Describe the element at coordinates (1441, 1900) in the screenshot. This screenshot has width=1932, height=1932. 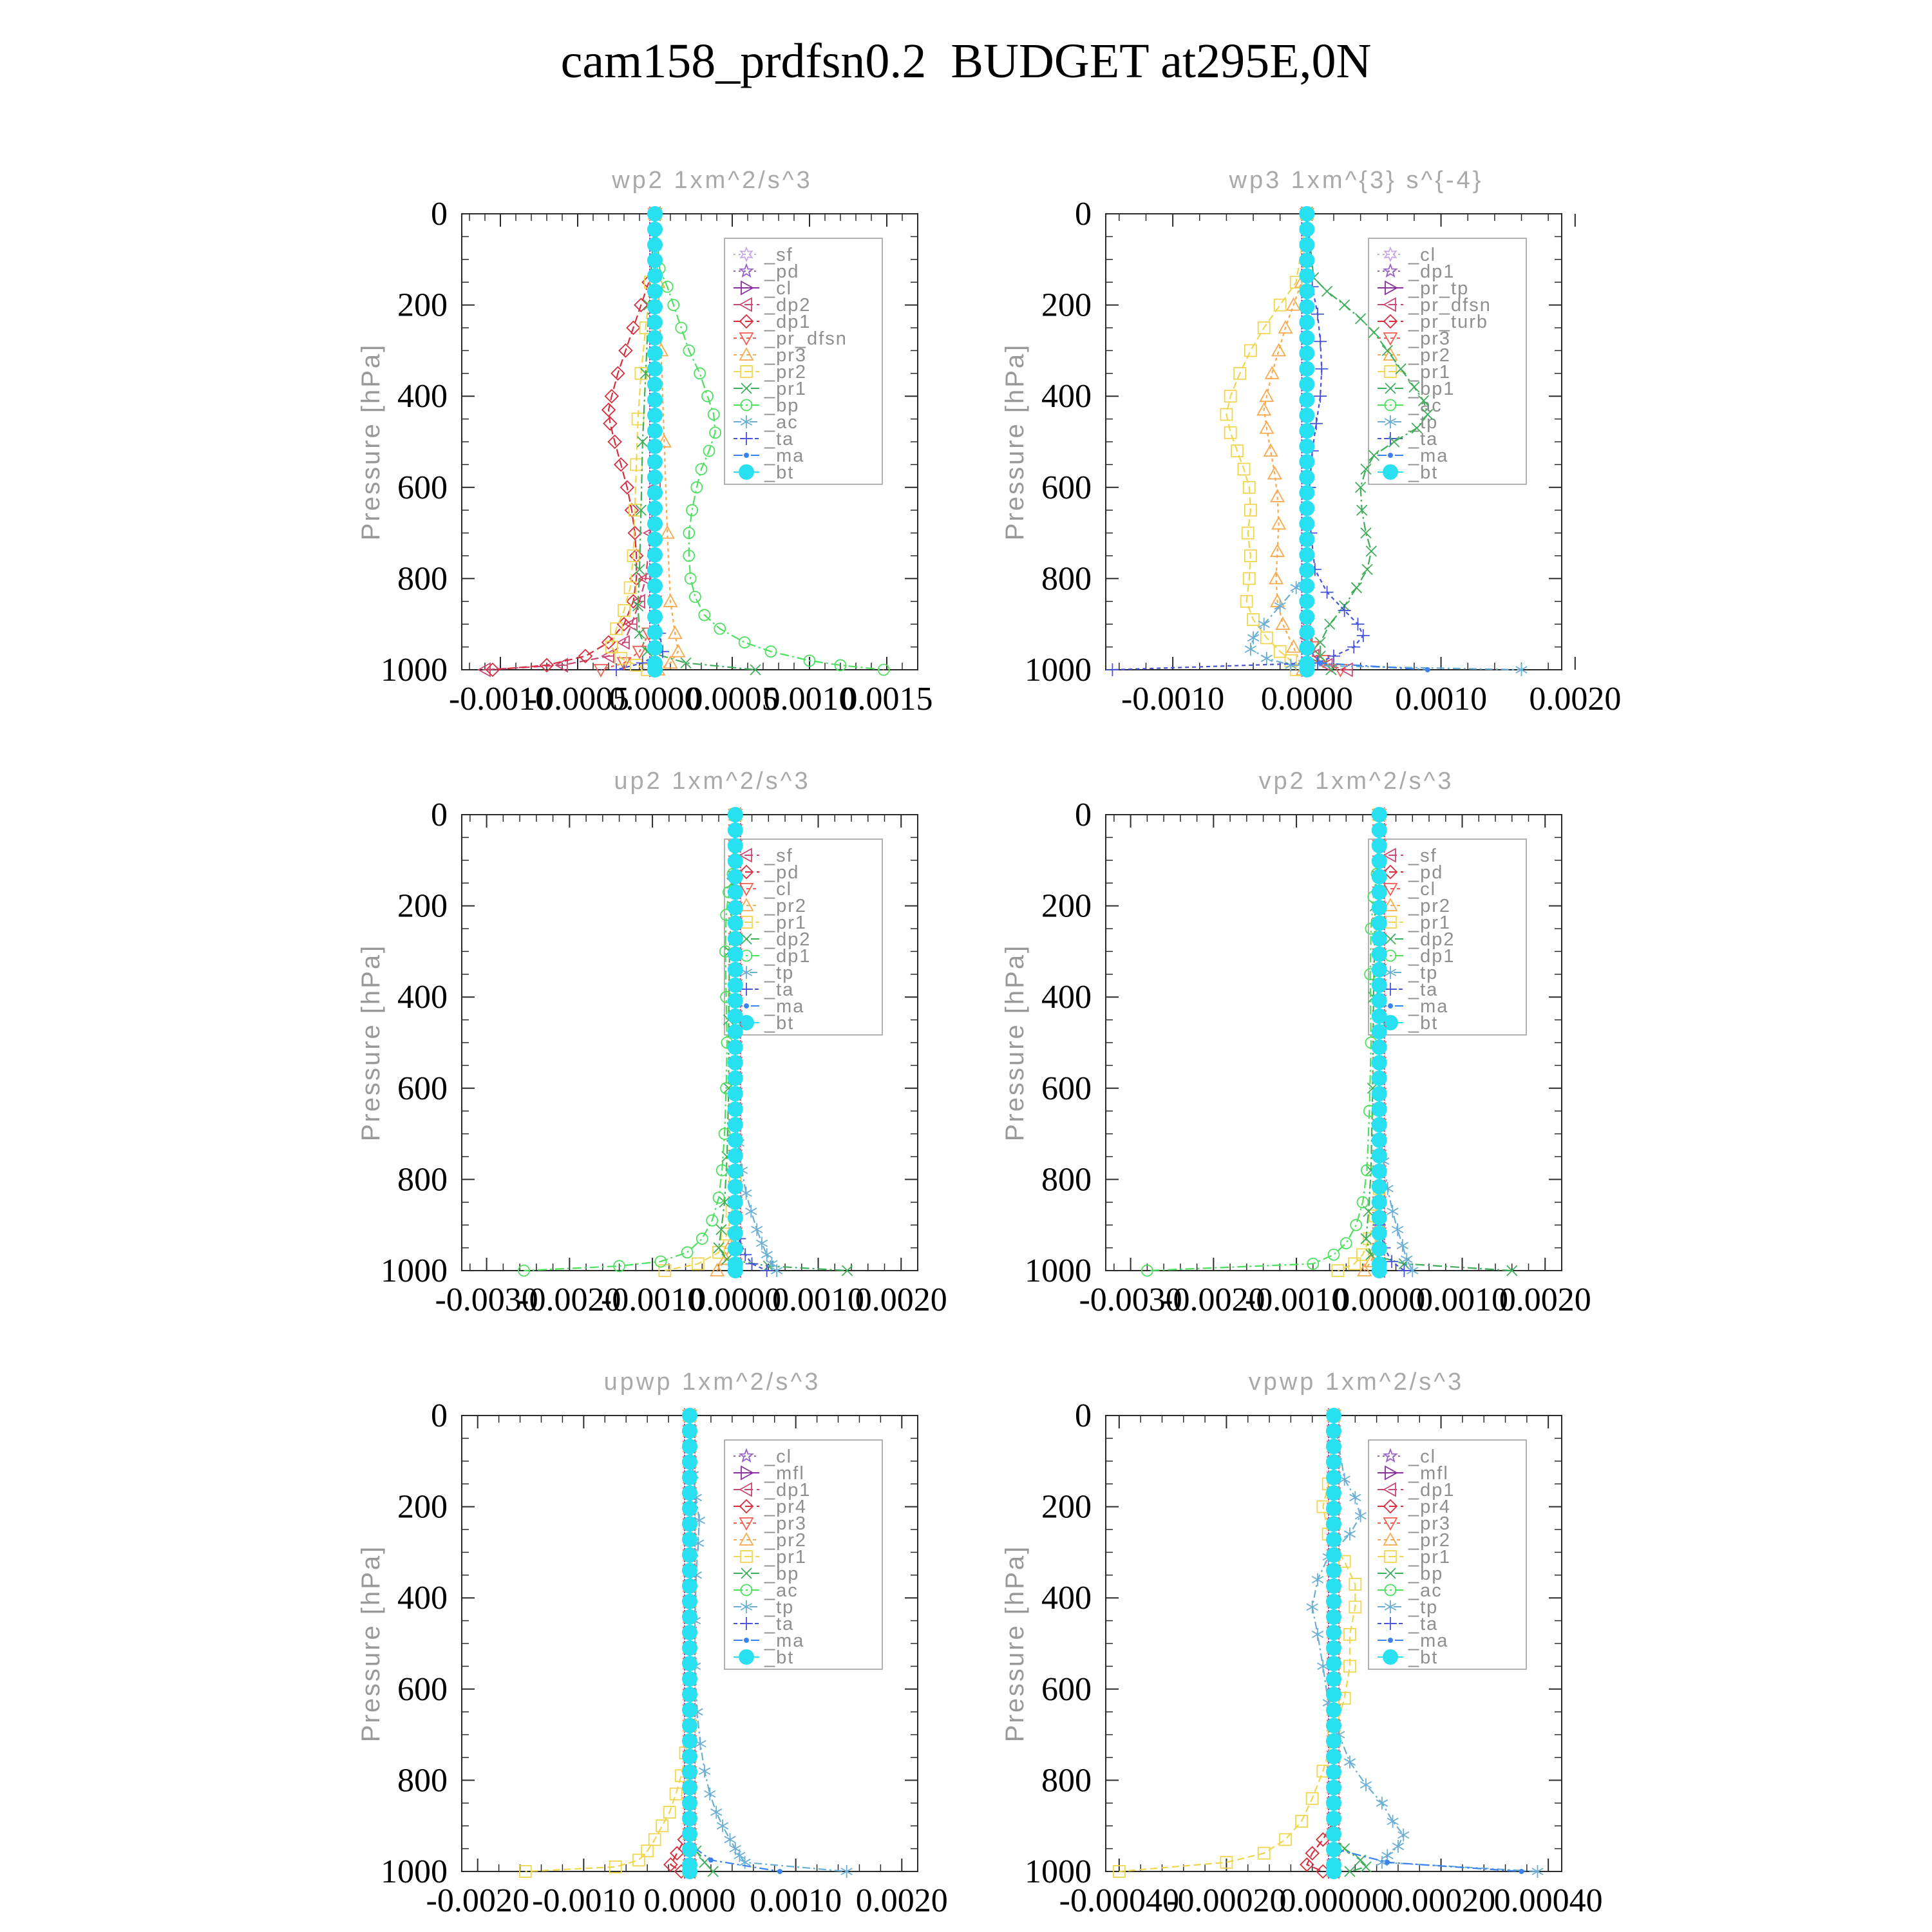
I see `x-tick-label: 0.00020` at that location.